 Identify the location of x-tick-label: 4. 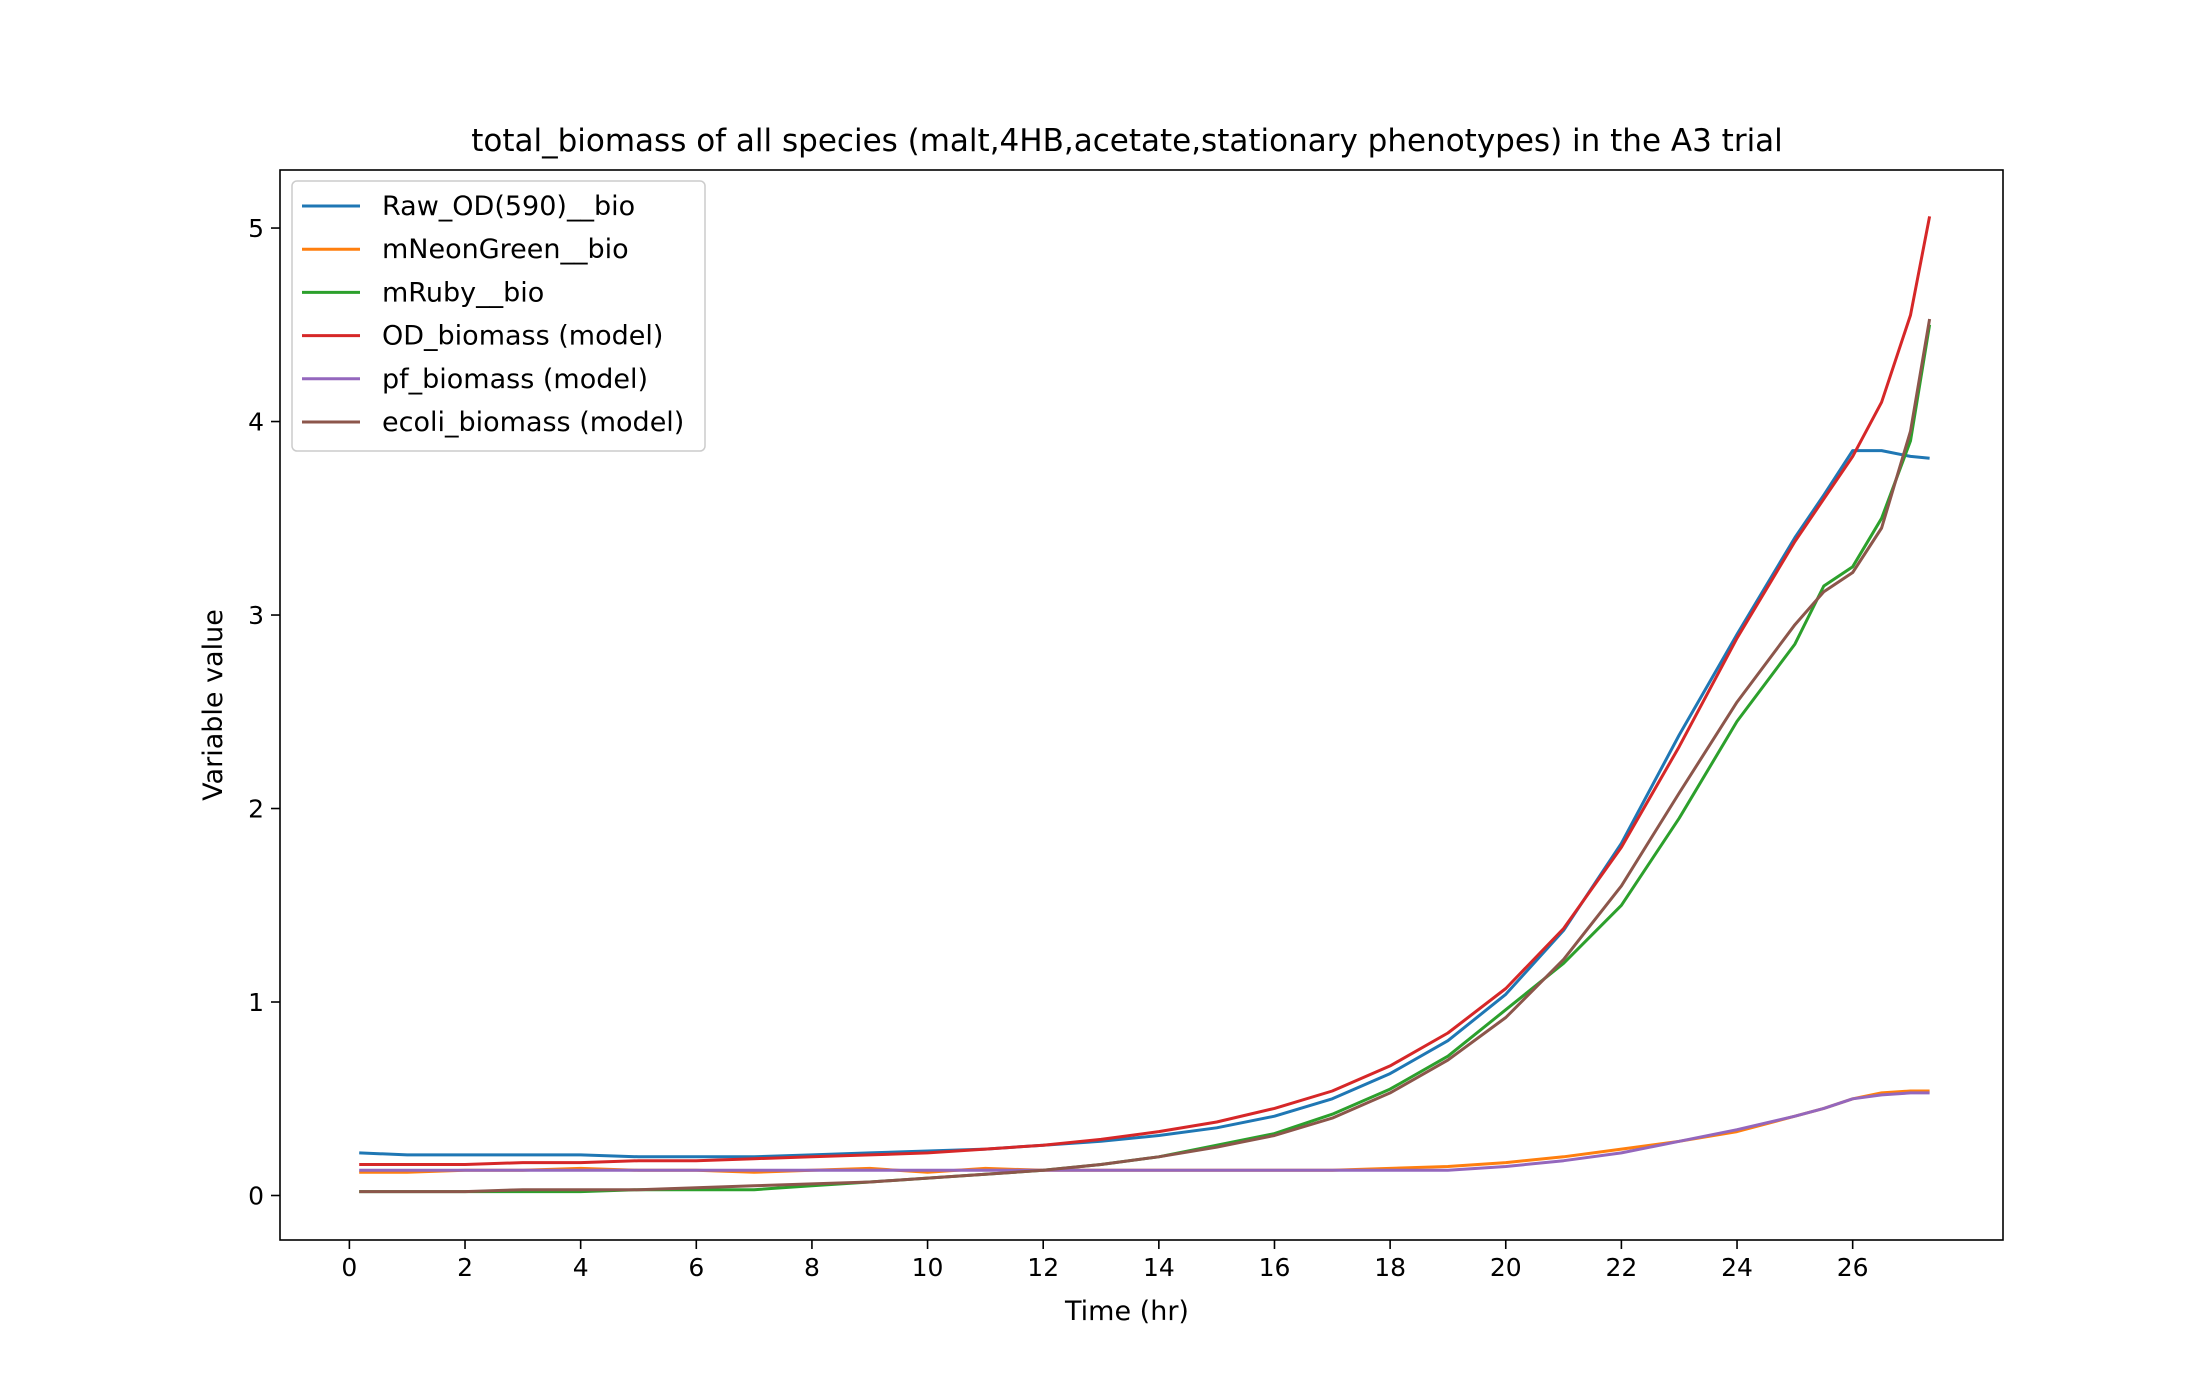
(581, 1267).